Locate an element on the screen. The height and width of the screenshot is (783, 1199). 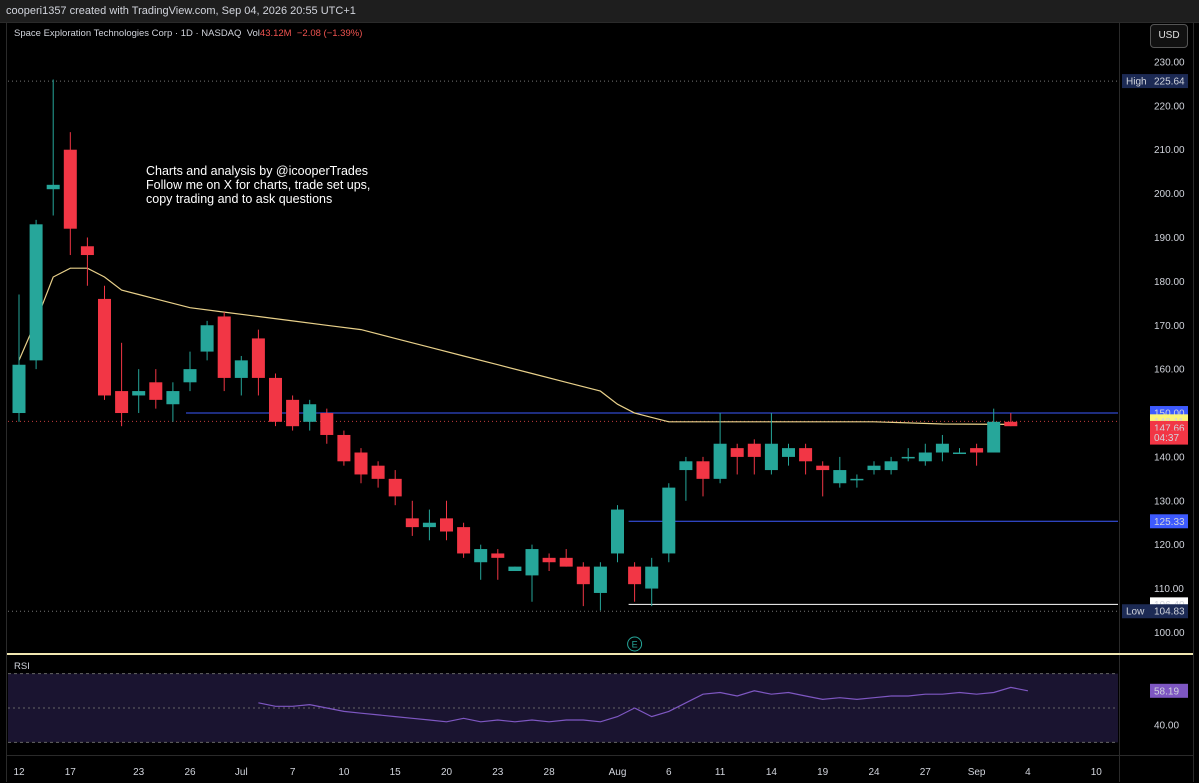
price-change: −2.08 (−1.39%) is located at coordinates (329, 33).